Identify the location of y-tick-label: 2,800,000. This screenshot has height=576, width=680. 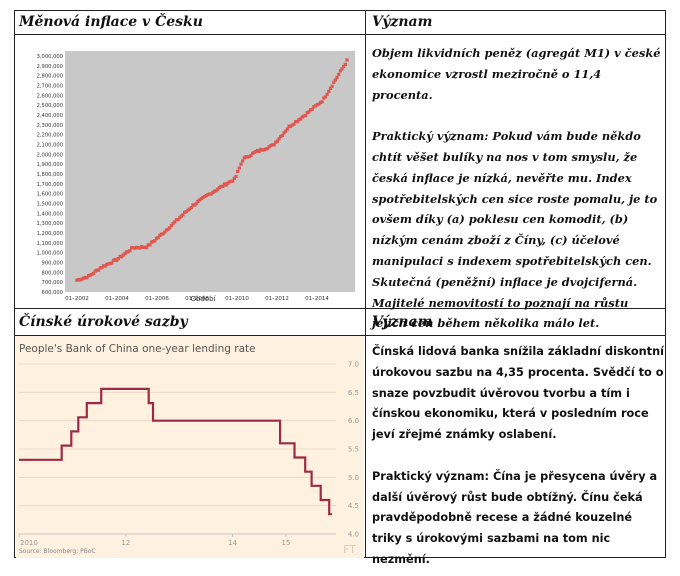
(50, 77).